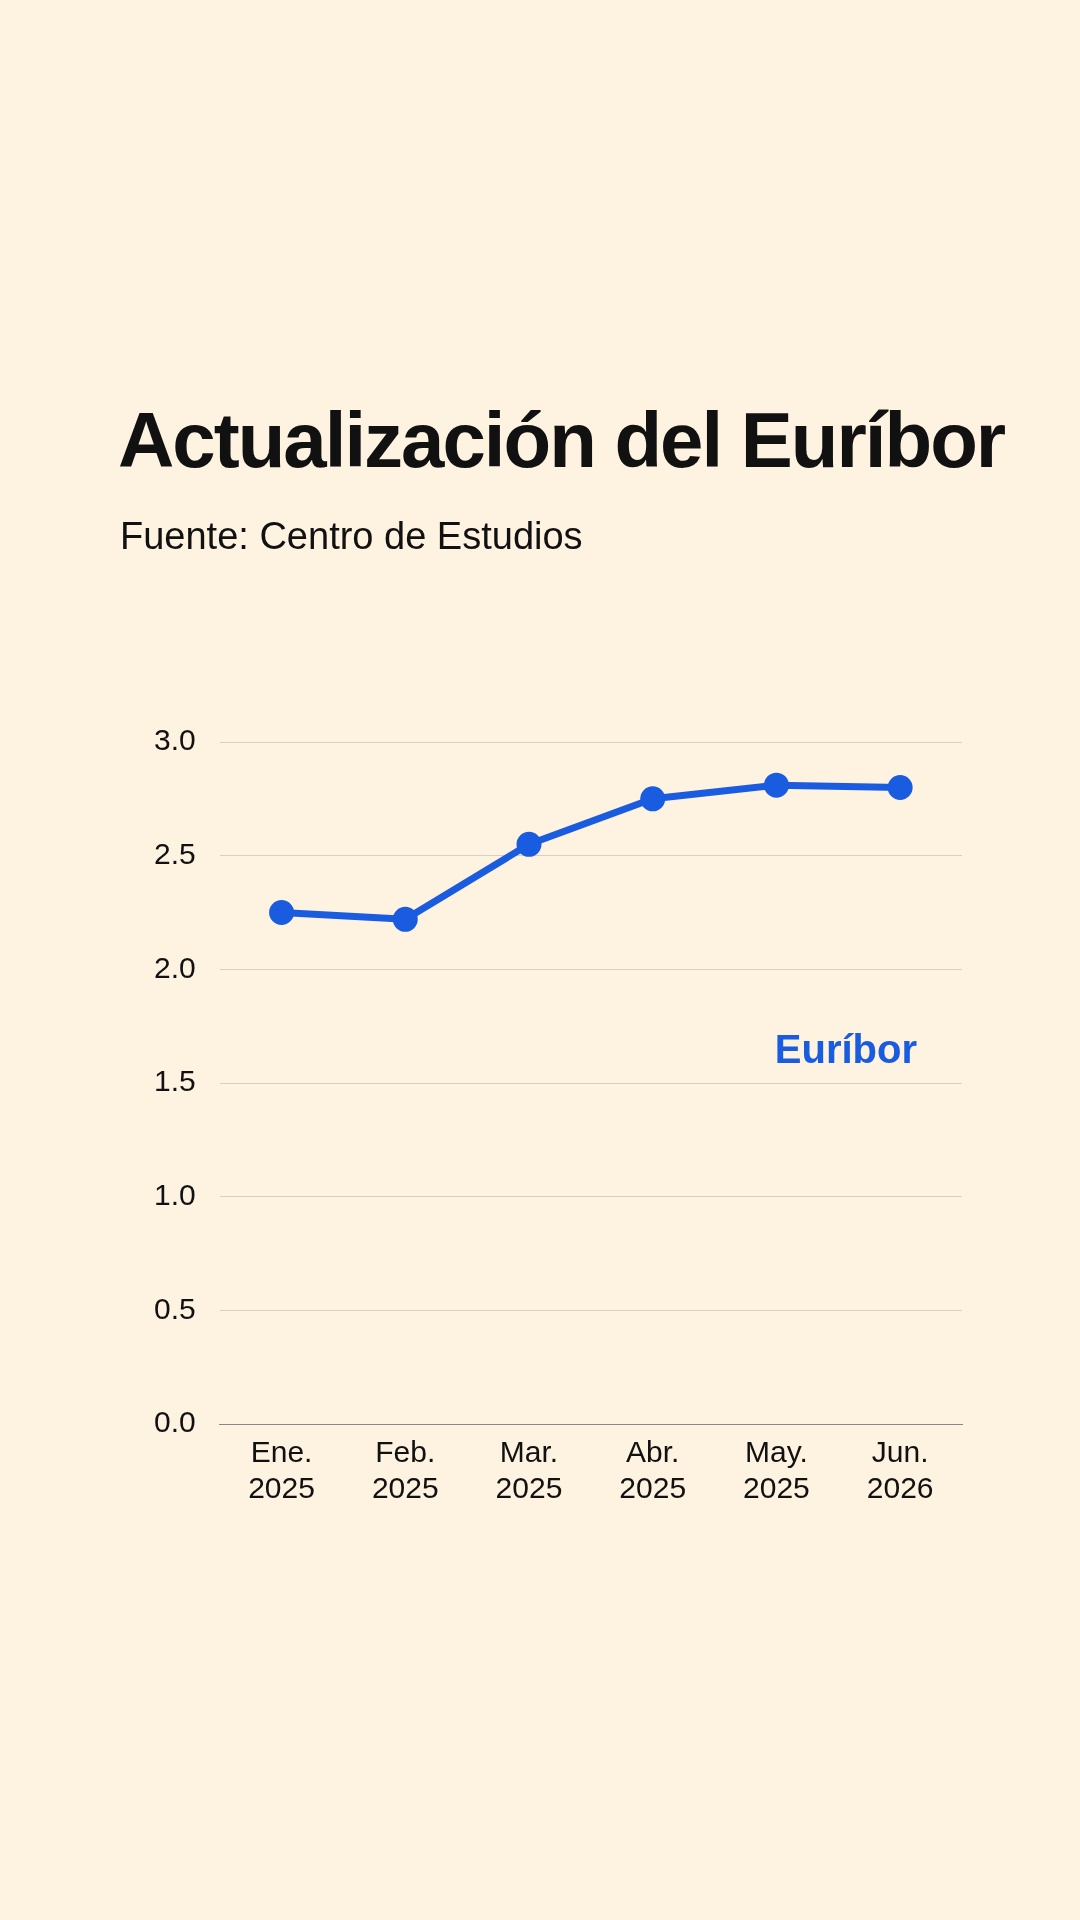  Describe the element at coordinates (405, 1470) in the screenshot. I see `x-tick-label: Feb. 2025` at that location.